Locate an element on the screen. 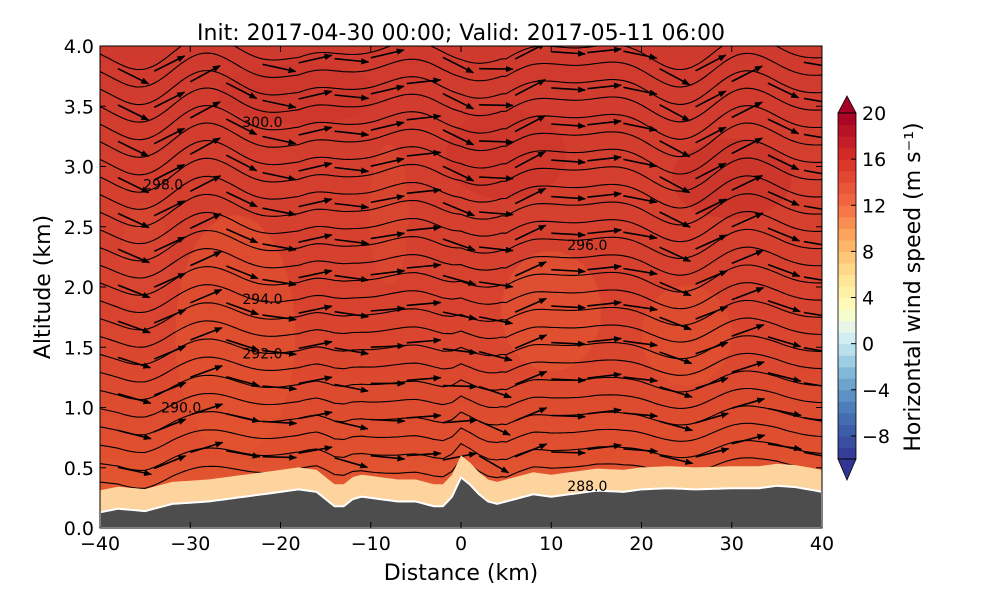  y-tick-label: 2.0 is located at coordinates (79, 288).